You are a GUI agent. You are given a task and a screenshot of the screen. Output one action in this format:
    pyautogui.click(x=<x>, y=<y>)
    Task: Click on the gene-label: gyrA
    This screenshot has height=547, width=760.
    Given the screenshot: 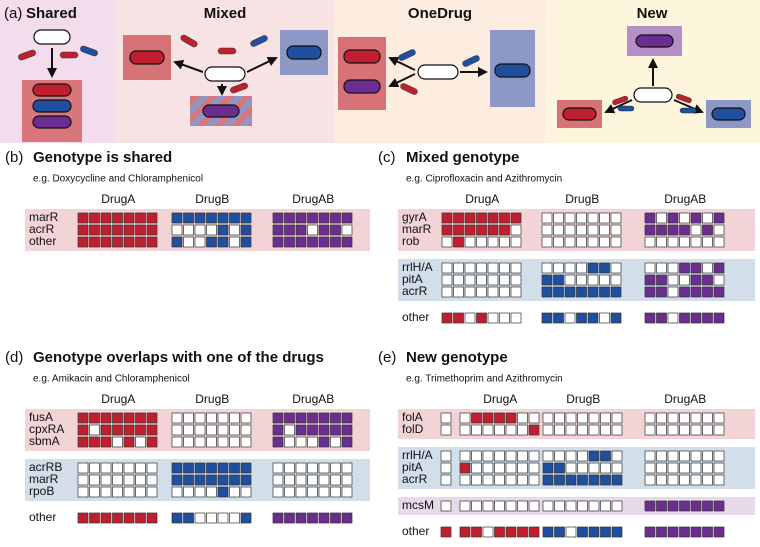 What is the action you would take?
    pyautogui.click(x=414, y=217)
    